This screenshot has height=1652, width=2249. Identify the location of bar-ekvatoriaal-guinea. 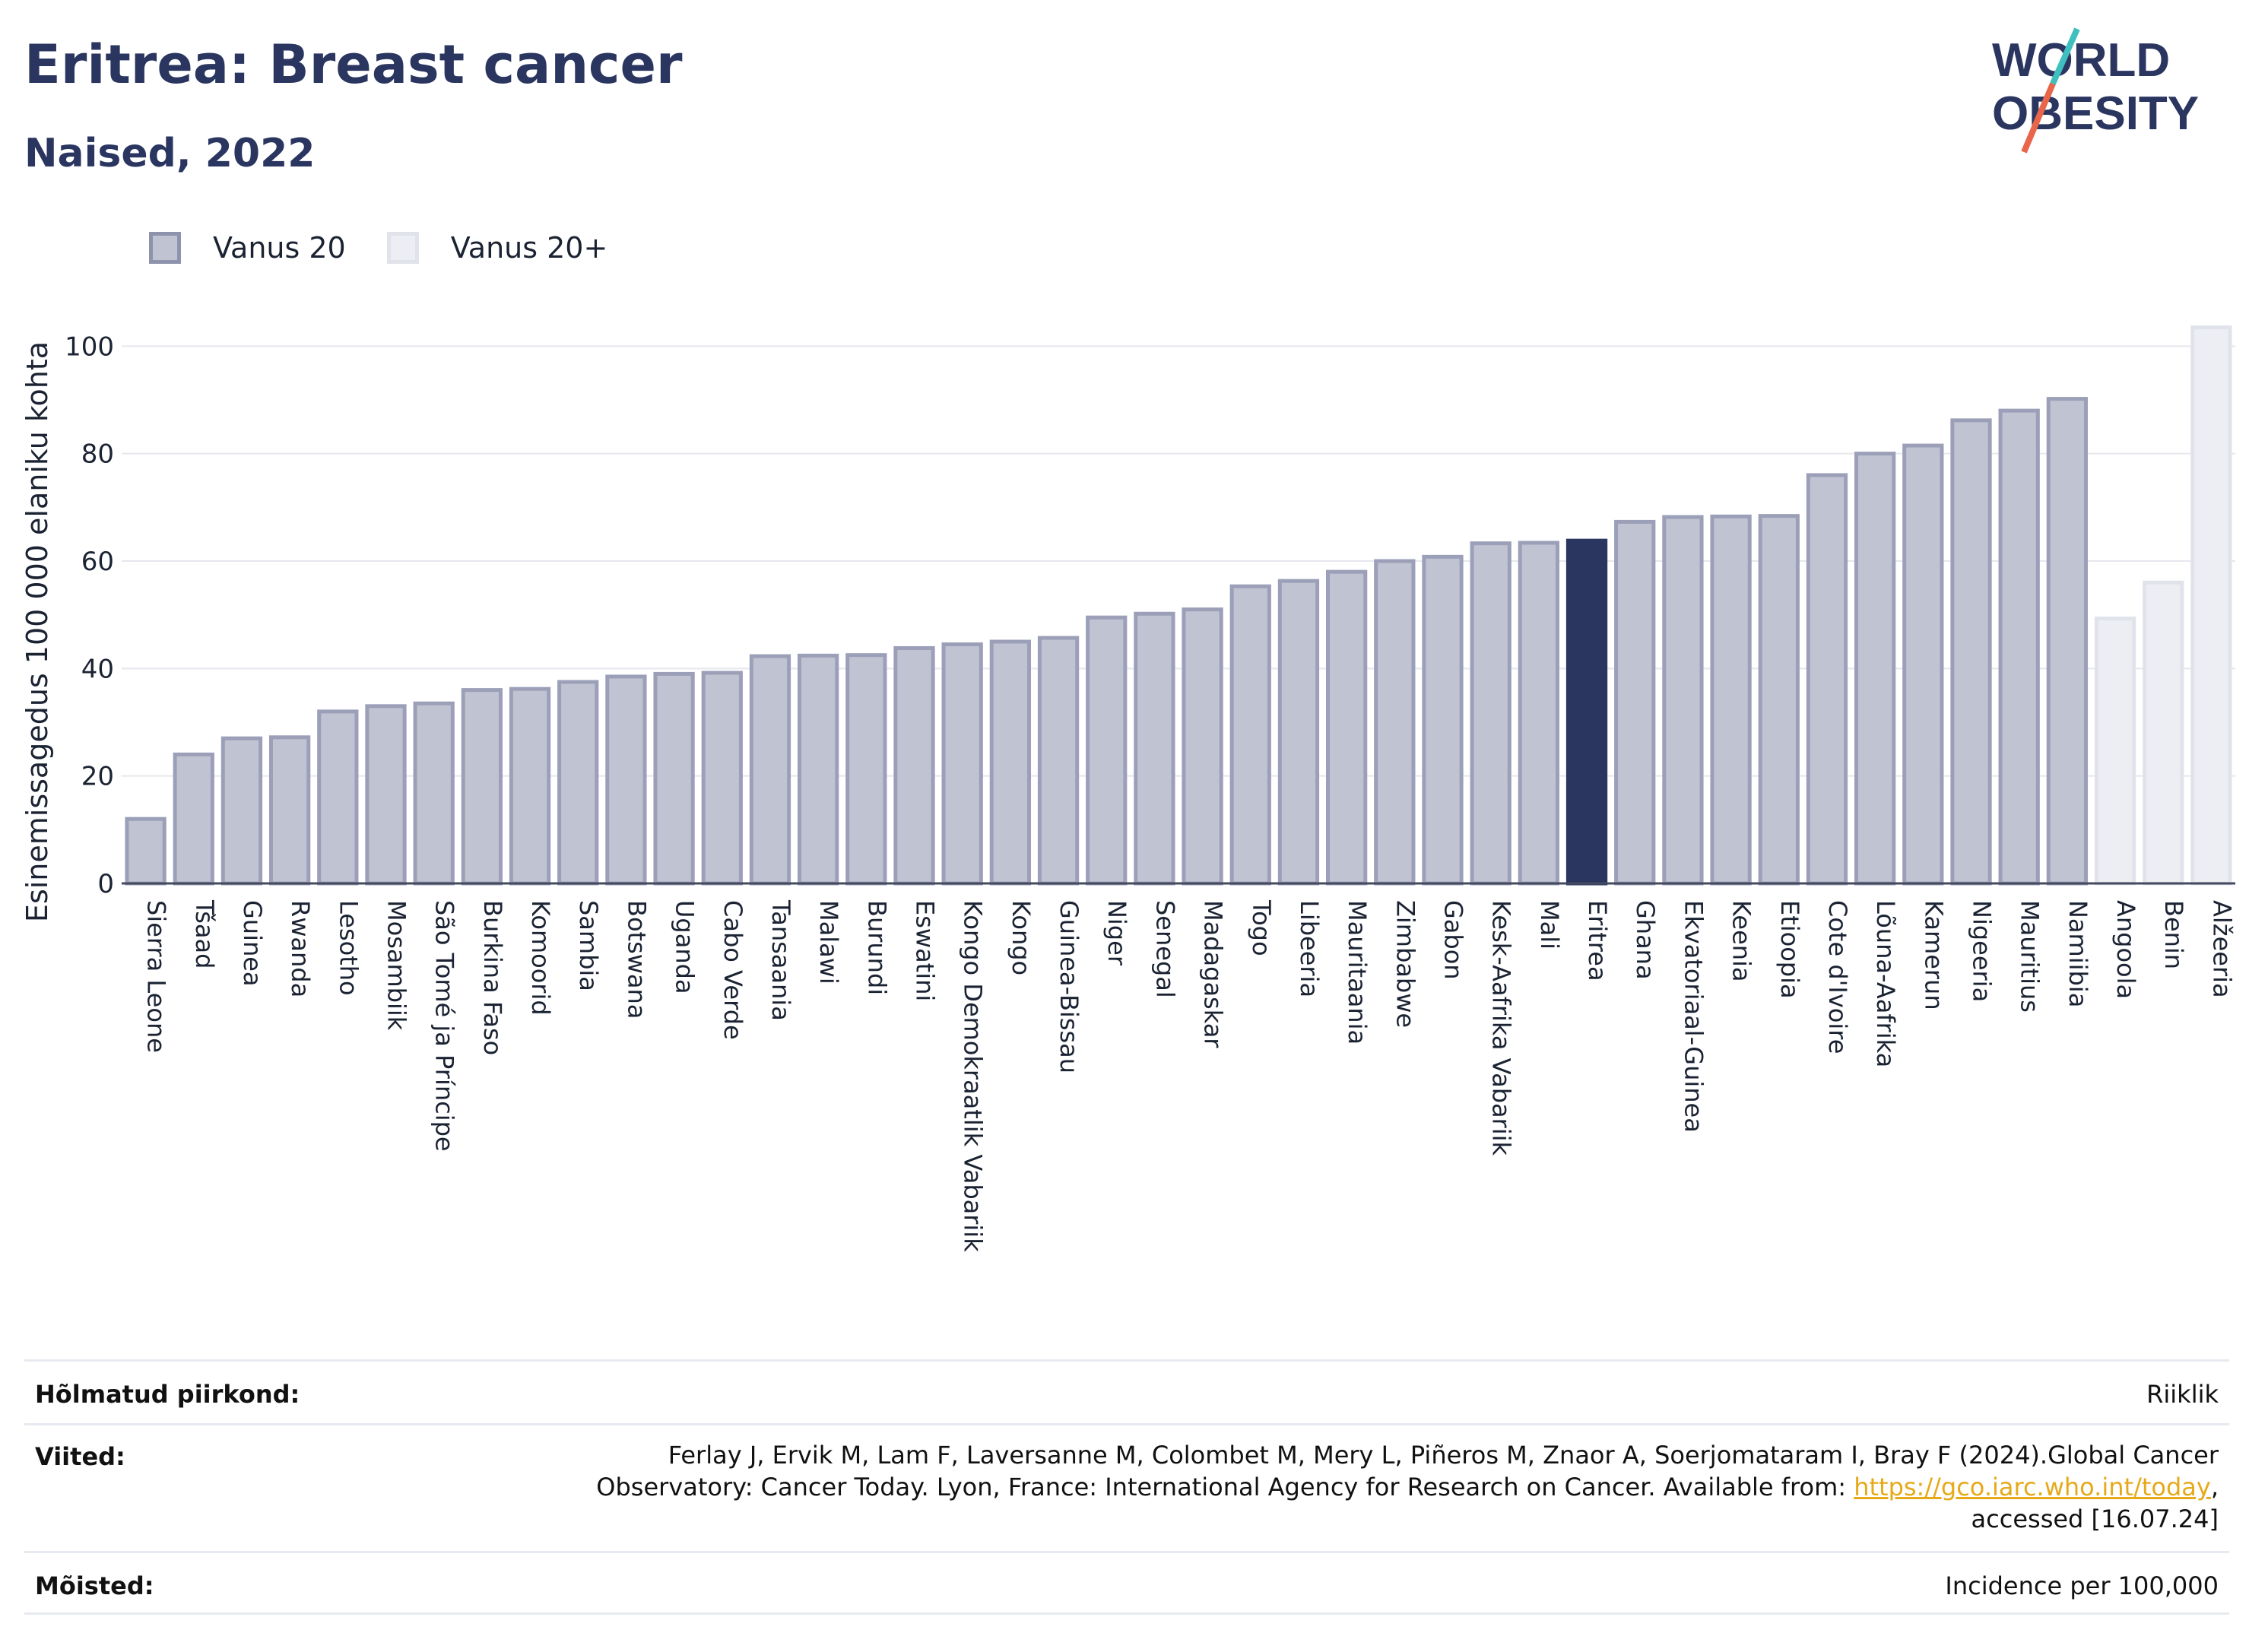
(1683, 700).